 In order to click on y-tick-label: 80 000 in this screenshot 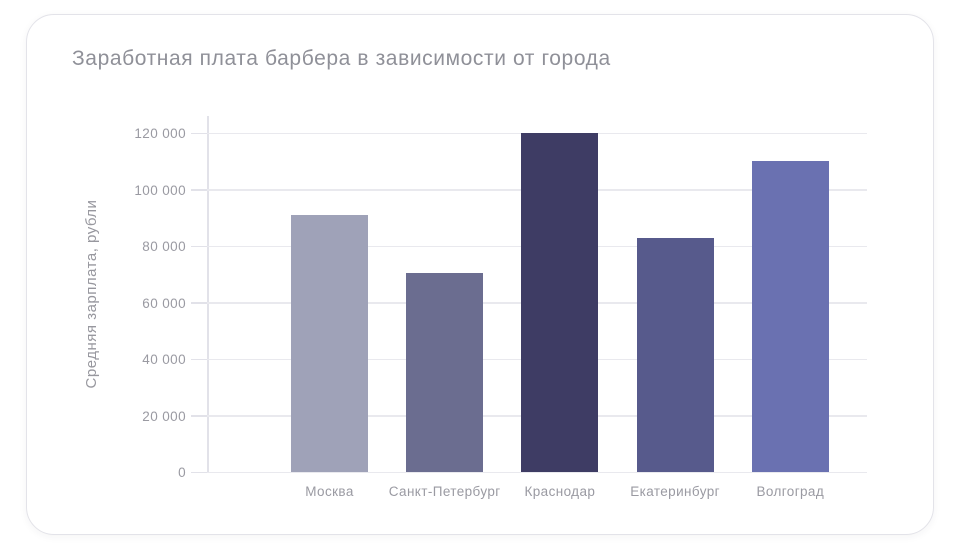, I will do `click(164, 246)`.